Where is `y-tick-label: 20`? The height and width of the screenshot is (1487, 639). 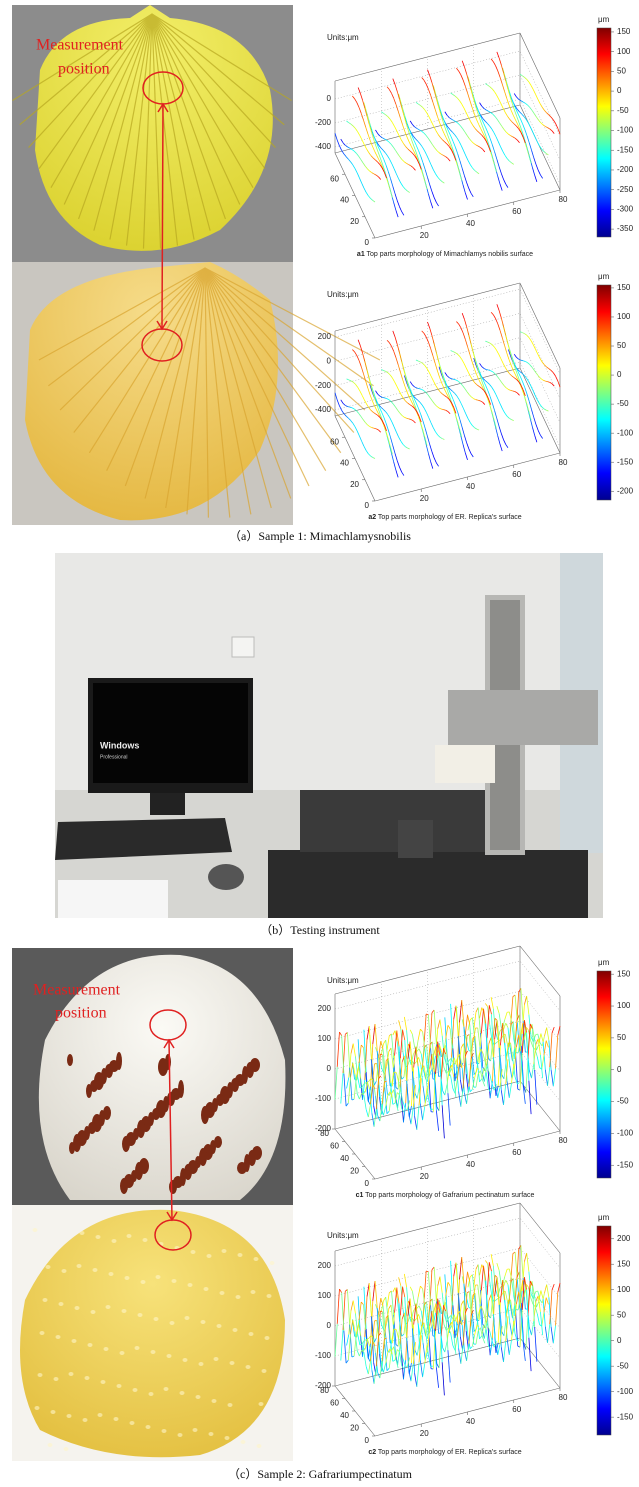
y-tick-label: 20 is located at coordinates (354, 221).